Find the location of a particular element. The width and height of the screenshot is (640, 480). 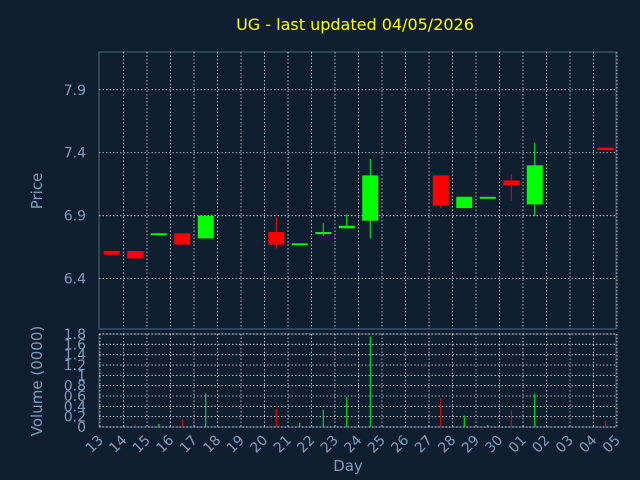

volume-tick-label: 0 is located at coordinates (81, 428).